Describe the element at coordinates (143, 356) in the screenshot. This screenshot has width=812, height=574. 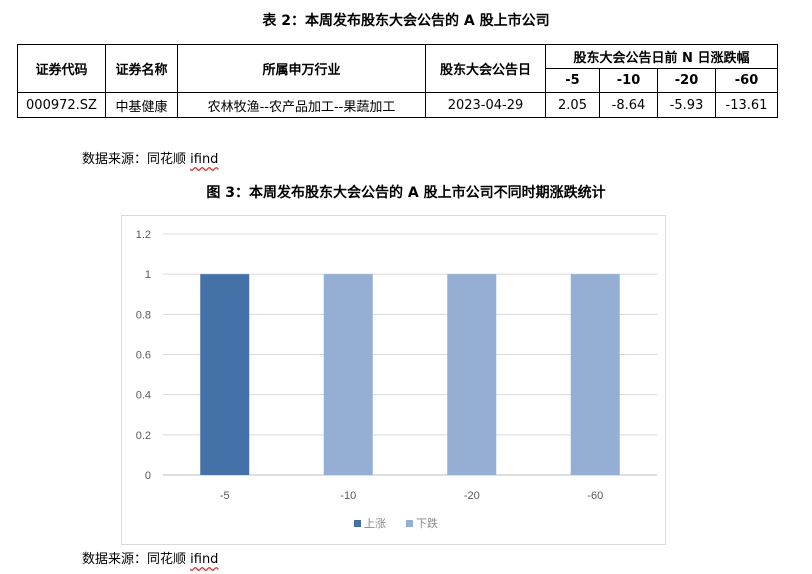
I see `y-tick-label: 0.6` at that location.